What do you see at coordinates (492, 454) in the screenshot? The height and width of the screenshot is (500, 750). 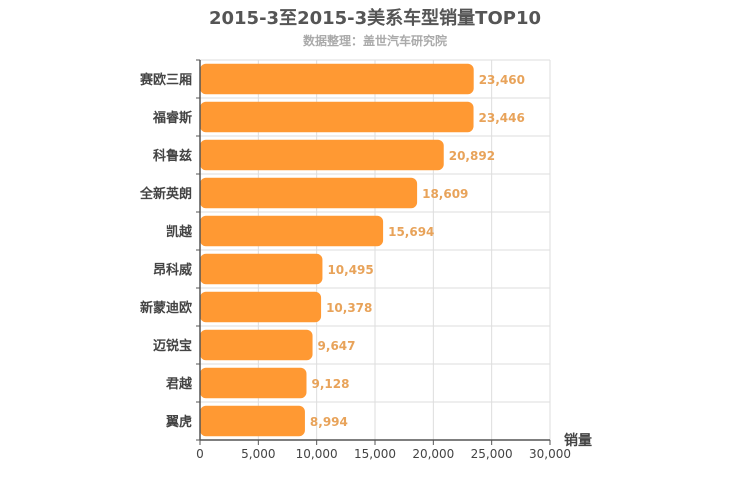 I see `x-tick-label: 25,000` at bounding box center [492, 454].